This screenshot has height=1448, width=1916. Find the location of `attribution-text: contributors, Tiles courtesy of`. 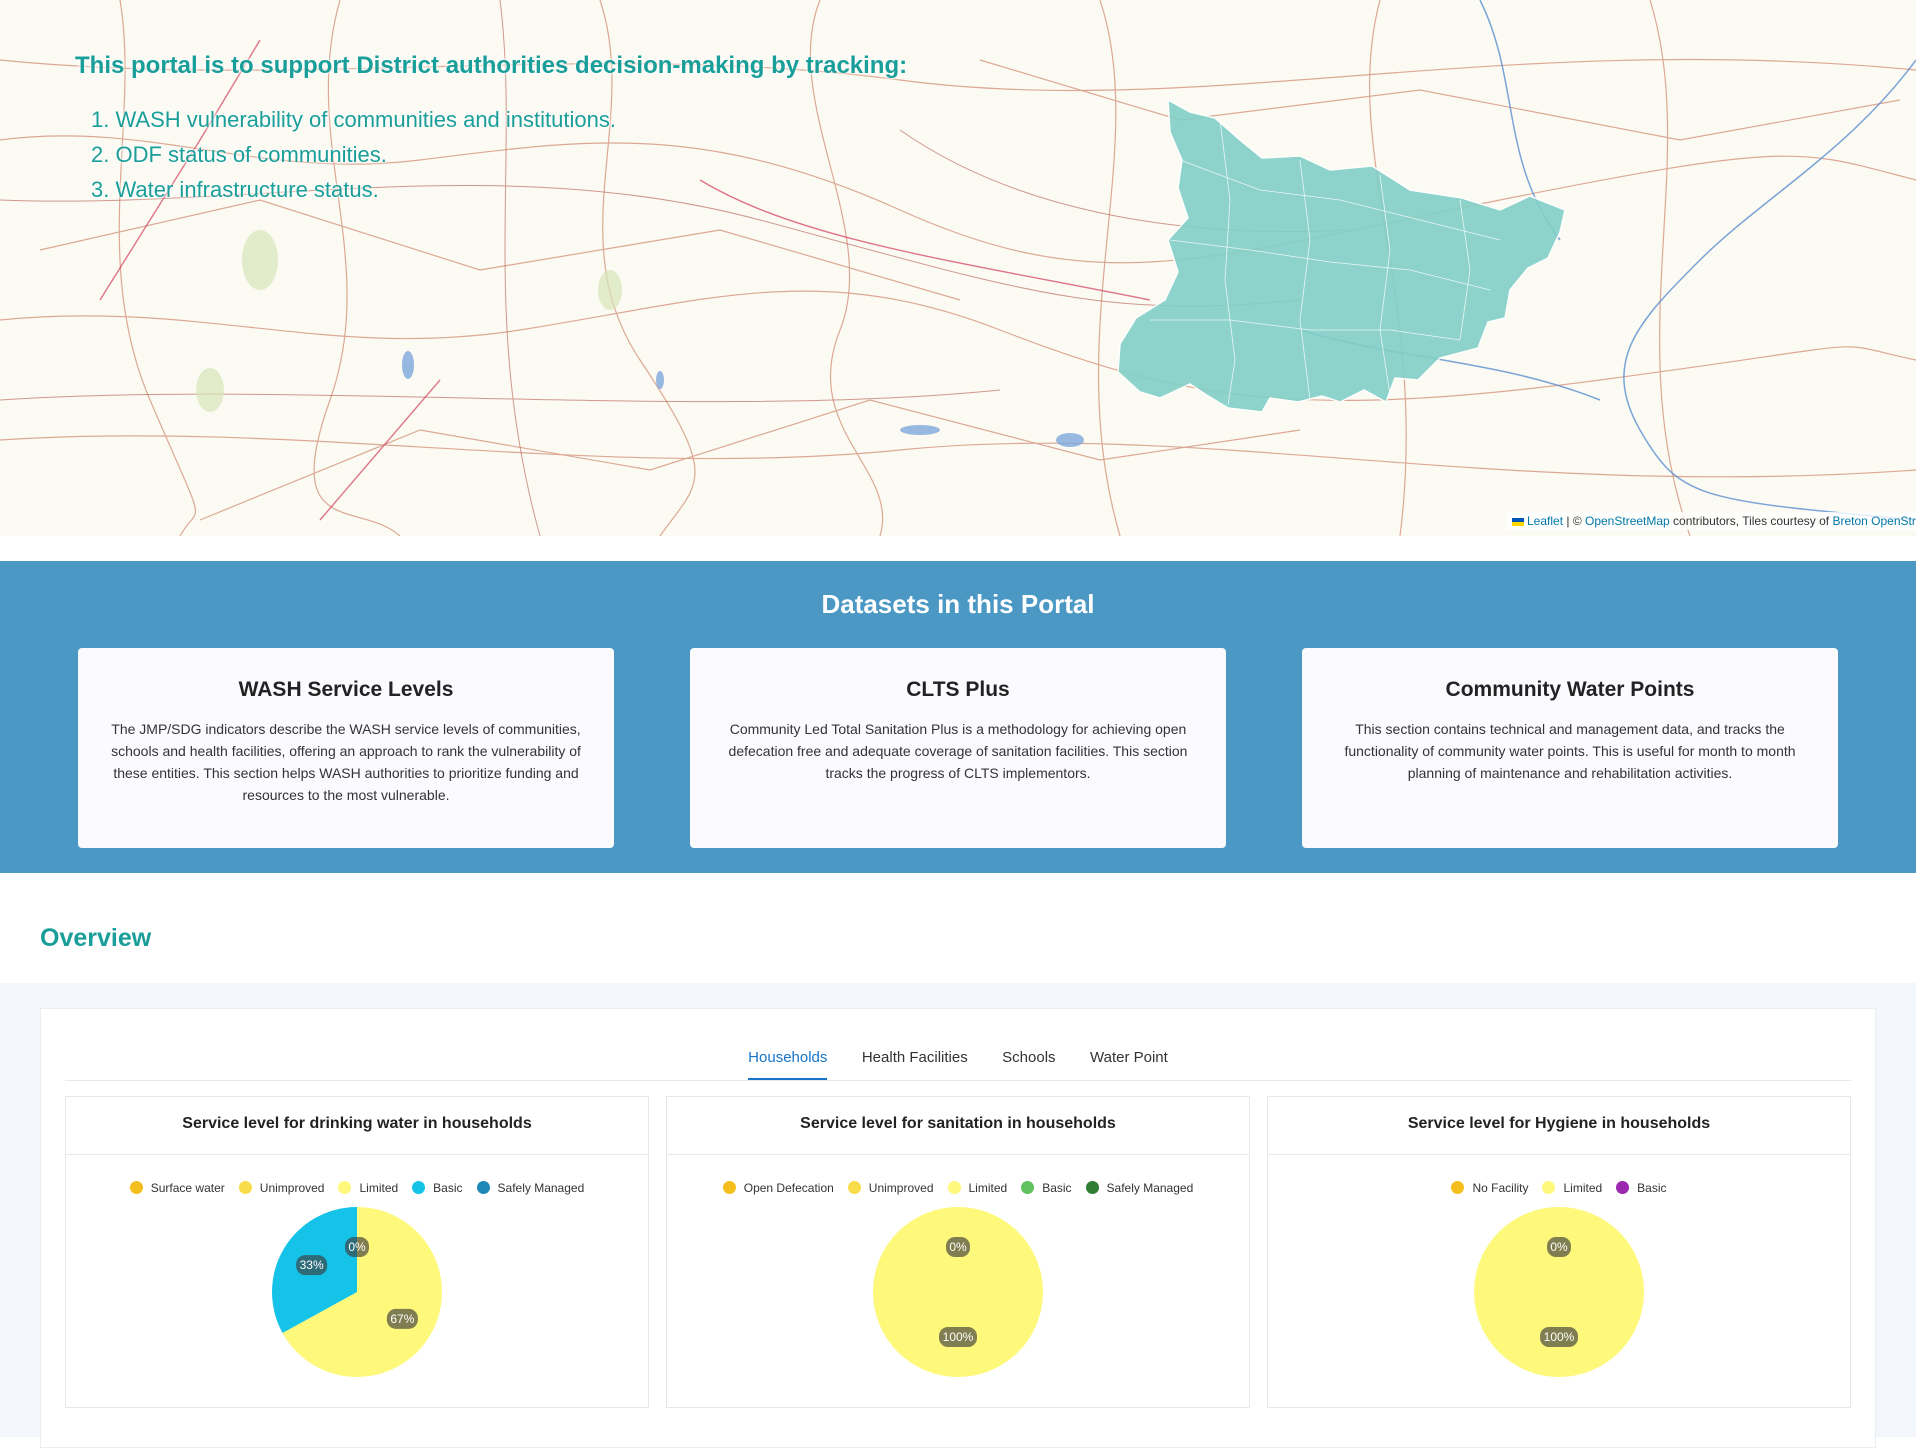

attribution-text: contributors, Tiles courtesy of is located at coordinates (1751, 521).